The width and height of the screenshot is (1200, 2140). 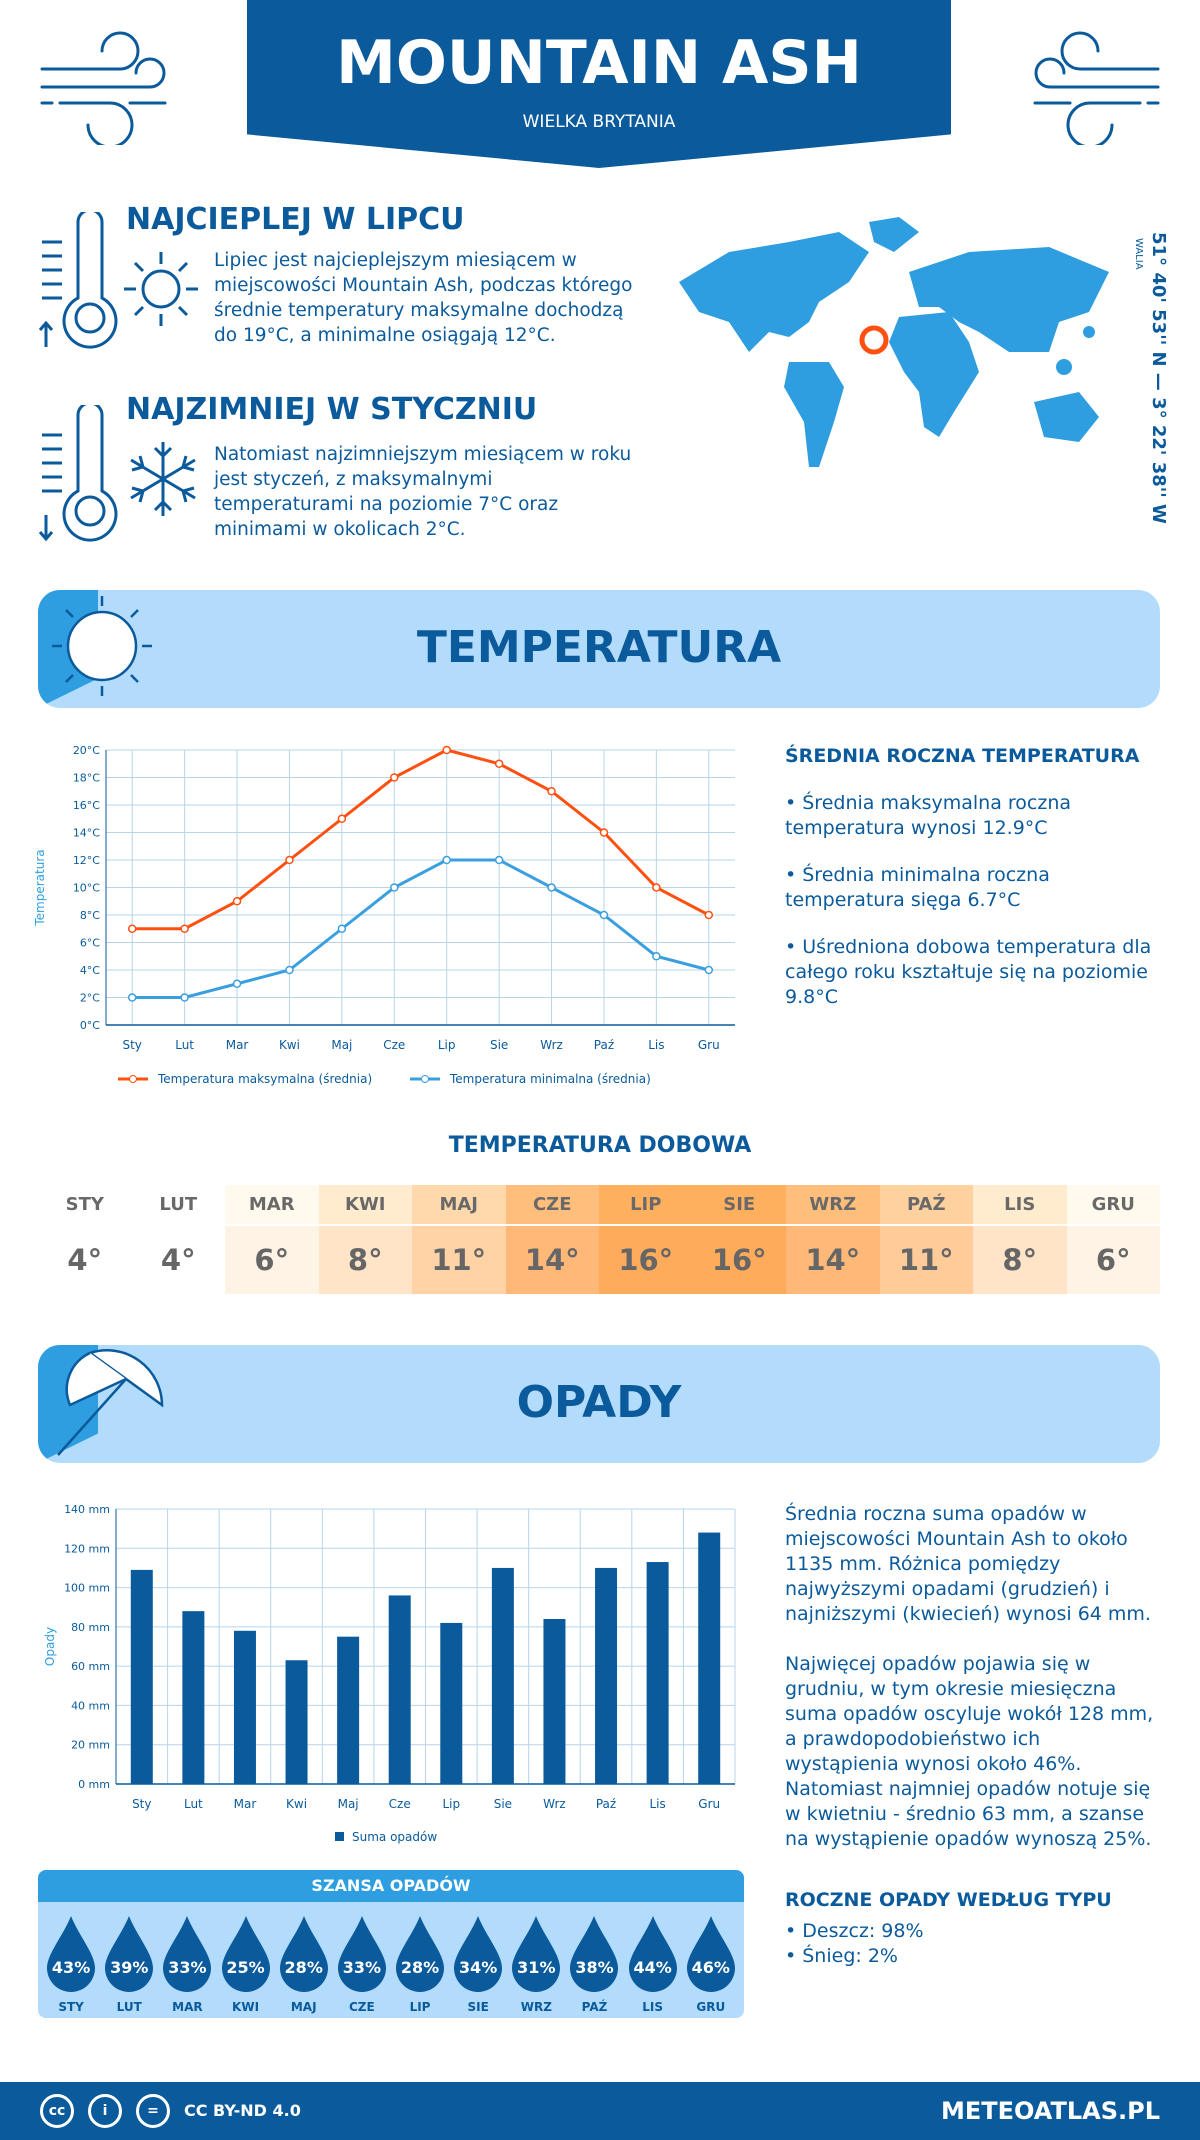 What do you see at coordinates (657, 1804) in the screenshot?
I see `x-tick-label: Lis` at bounding box center [657, 1804].